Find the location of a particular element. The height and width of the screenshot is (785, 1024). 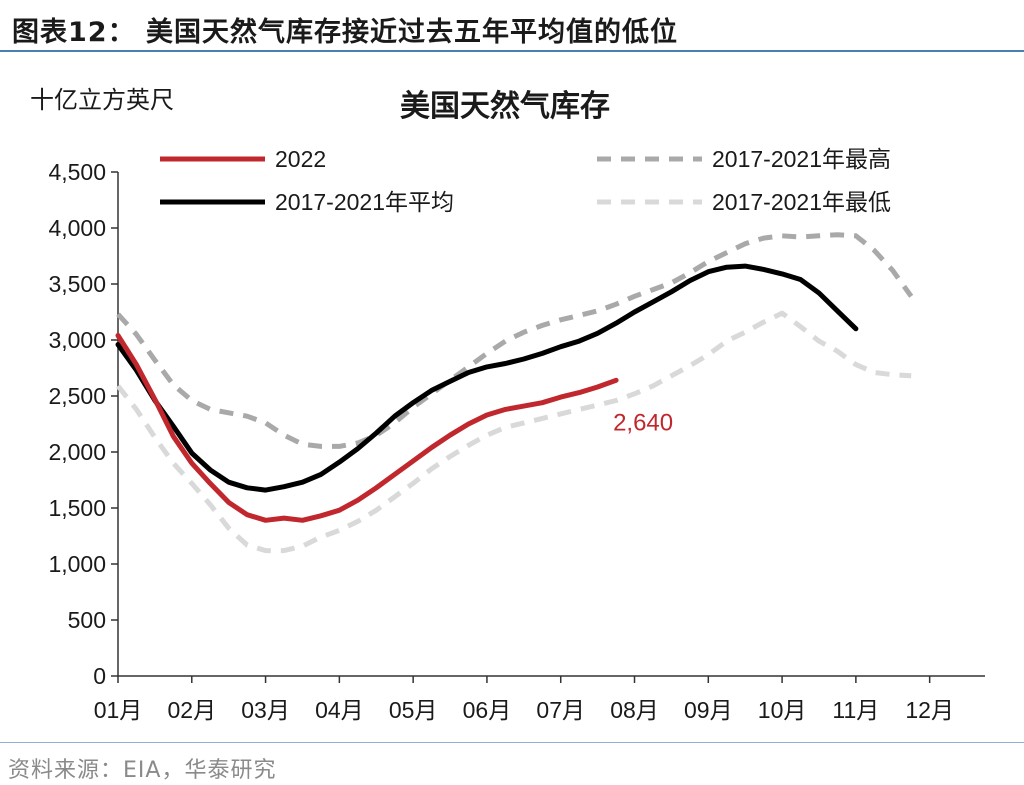

x-axis: 01月 02月 03月 04月 05月 06月 07月 08月 09月 10月 11月 12月 is located at coordinates (539, 699).